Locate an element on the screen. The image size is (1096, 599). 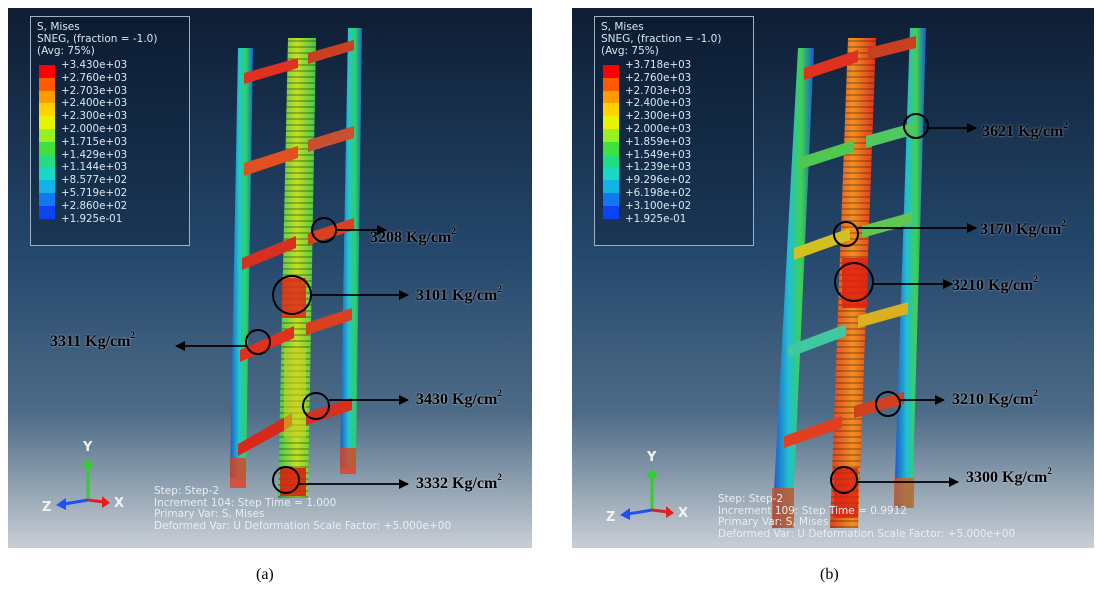
legend-value: +2.400e+03 is located at coordinates (94, 103).